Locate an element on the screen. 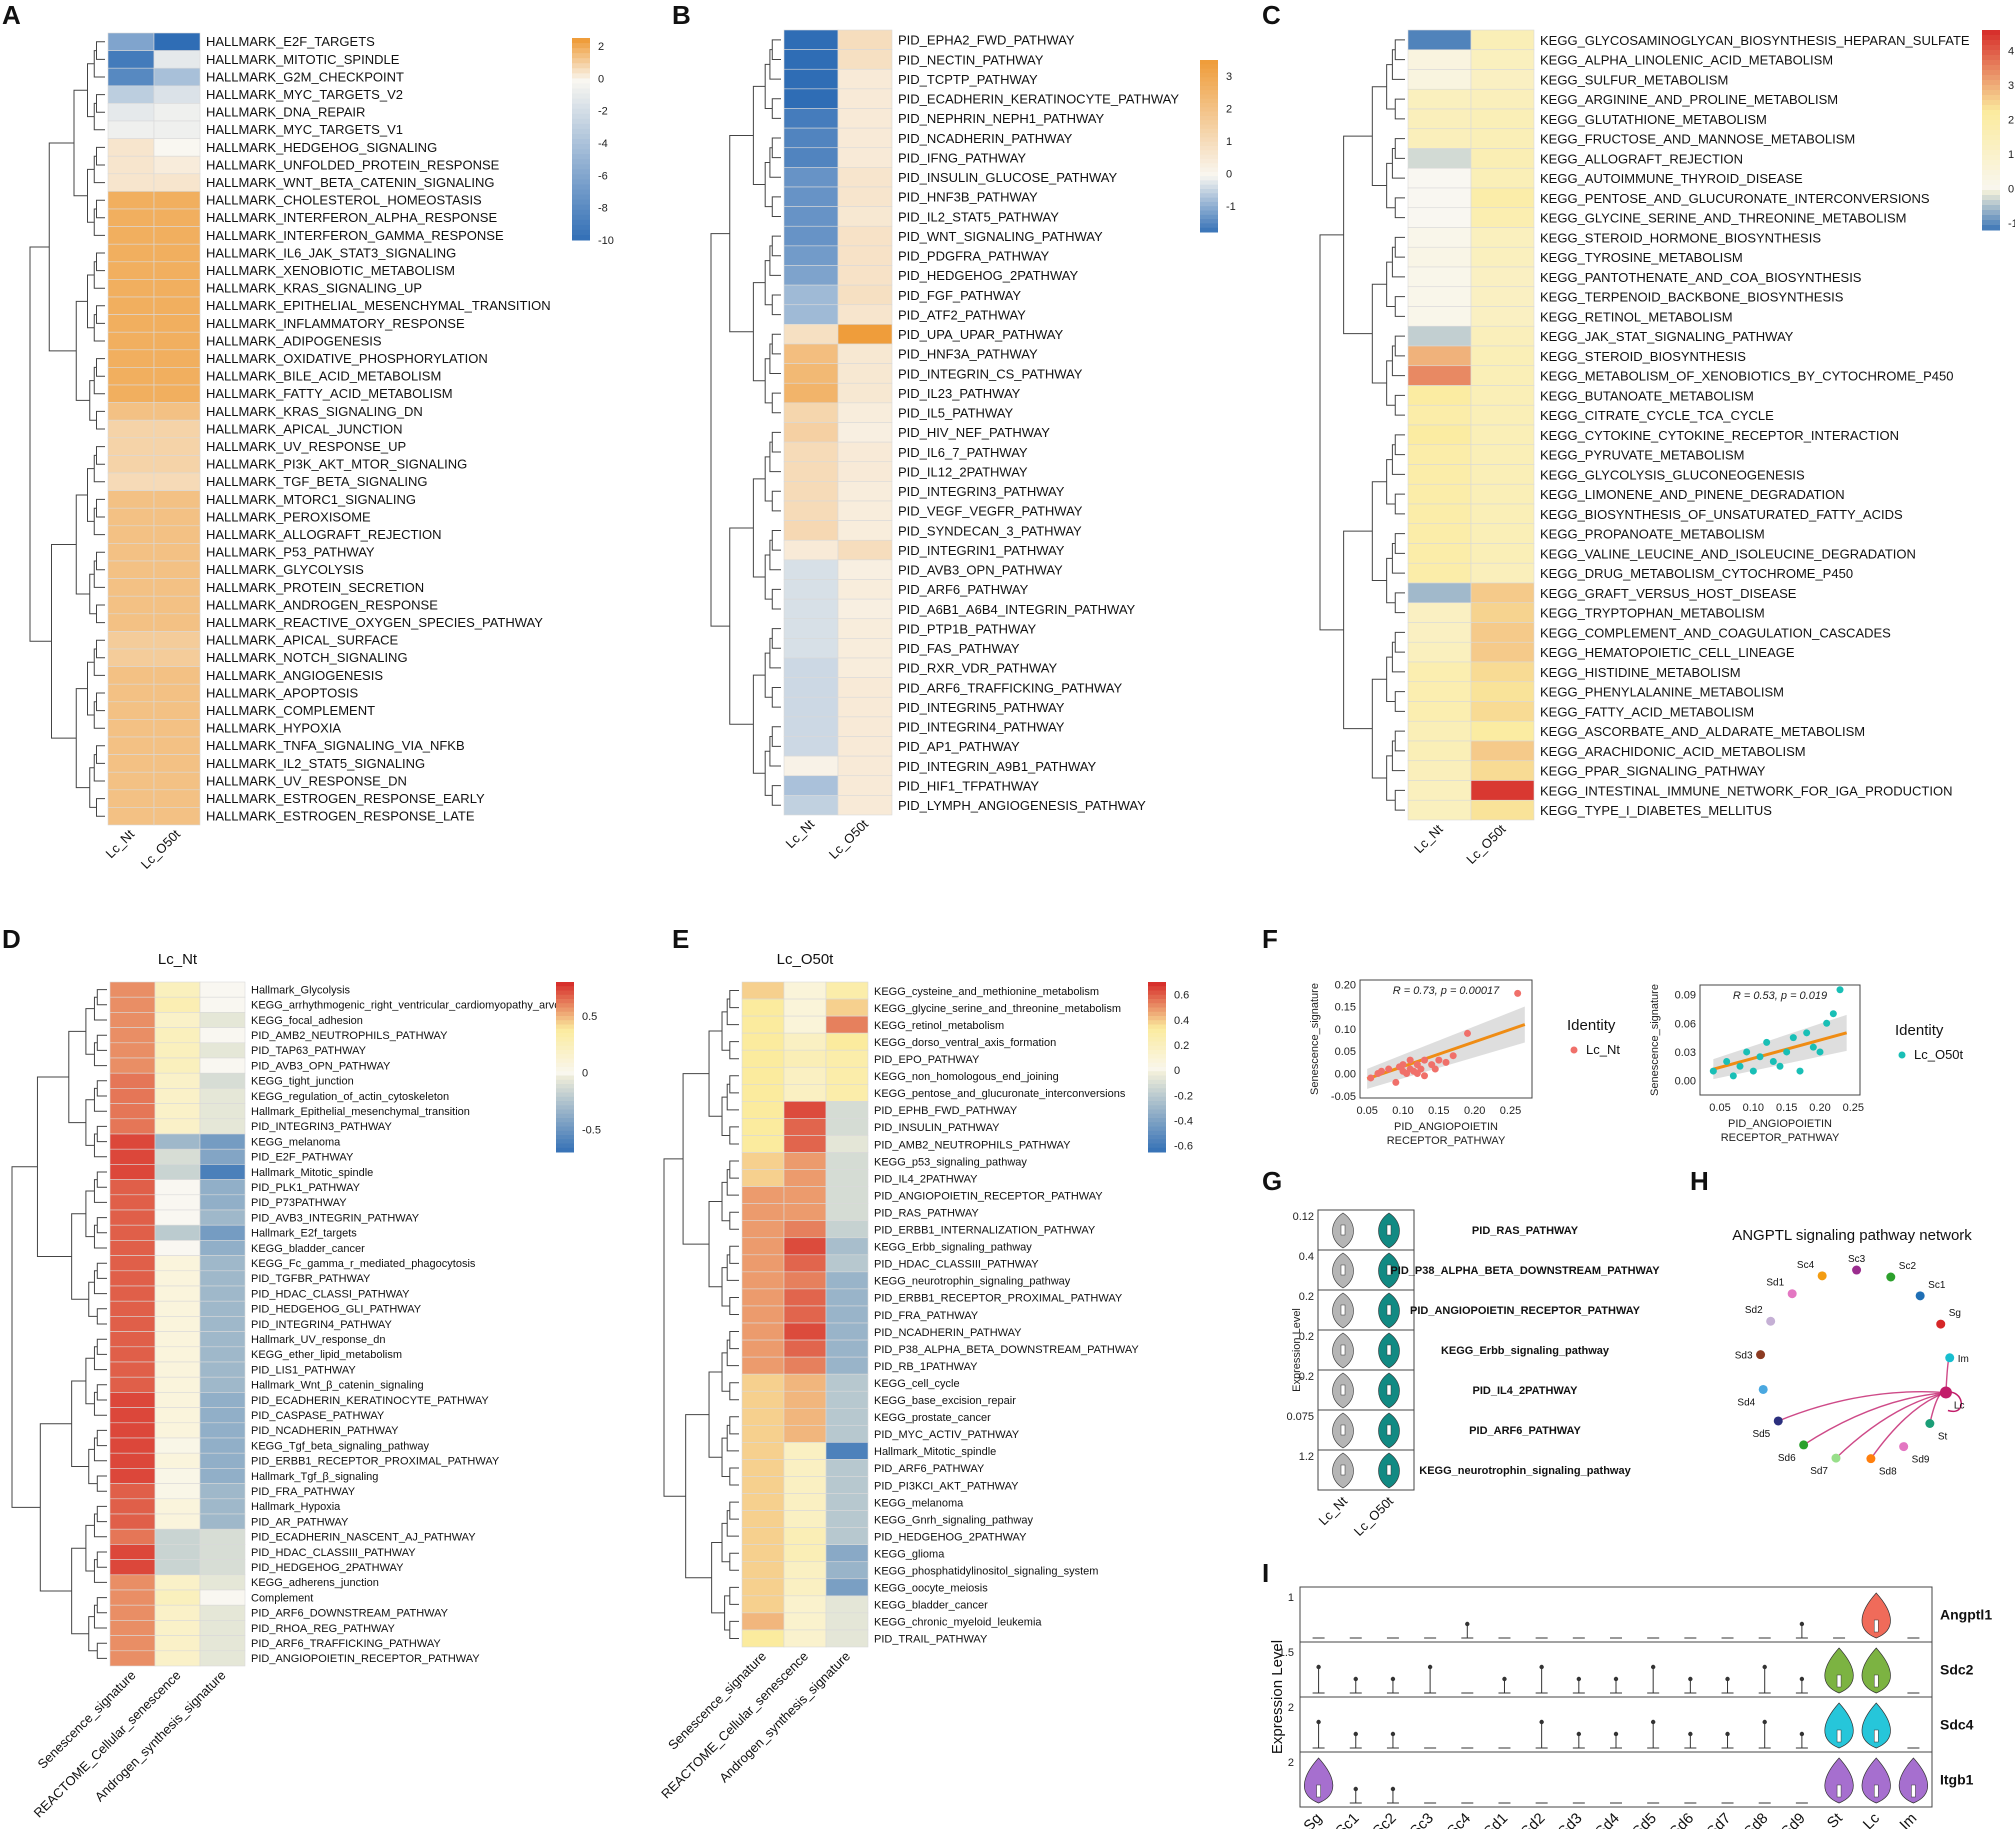 The height and width of the screenshot is (1829, 2015). heatmap-row-label: HALLMARK_ESTROGEN_RESPONSE_LATE is located at coordinates (340, 816).